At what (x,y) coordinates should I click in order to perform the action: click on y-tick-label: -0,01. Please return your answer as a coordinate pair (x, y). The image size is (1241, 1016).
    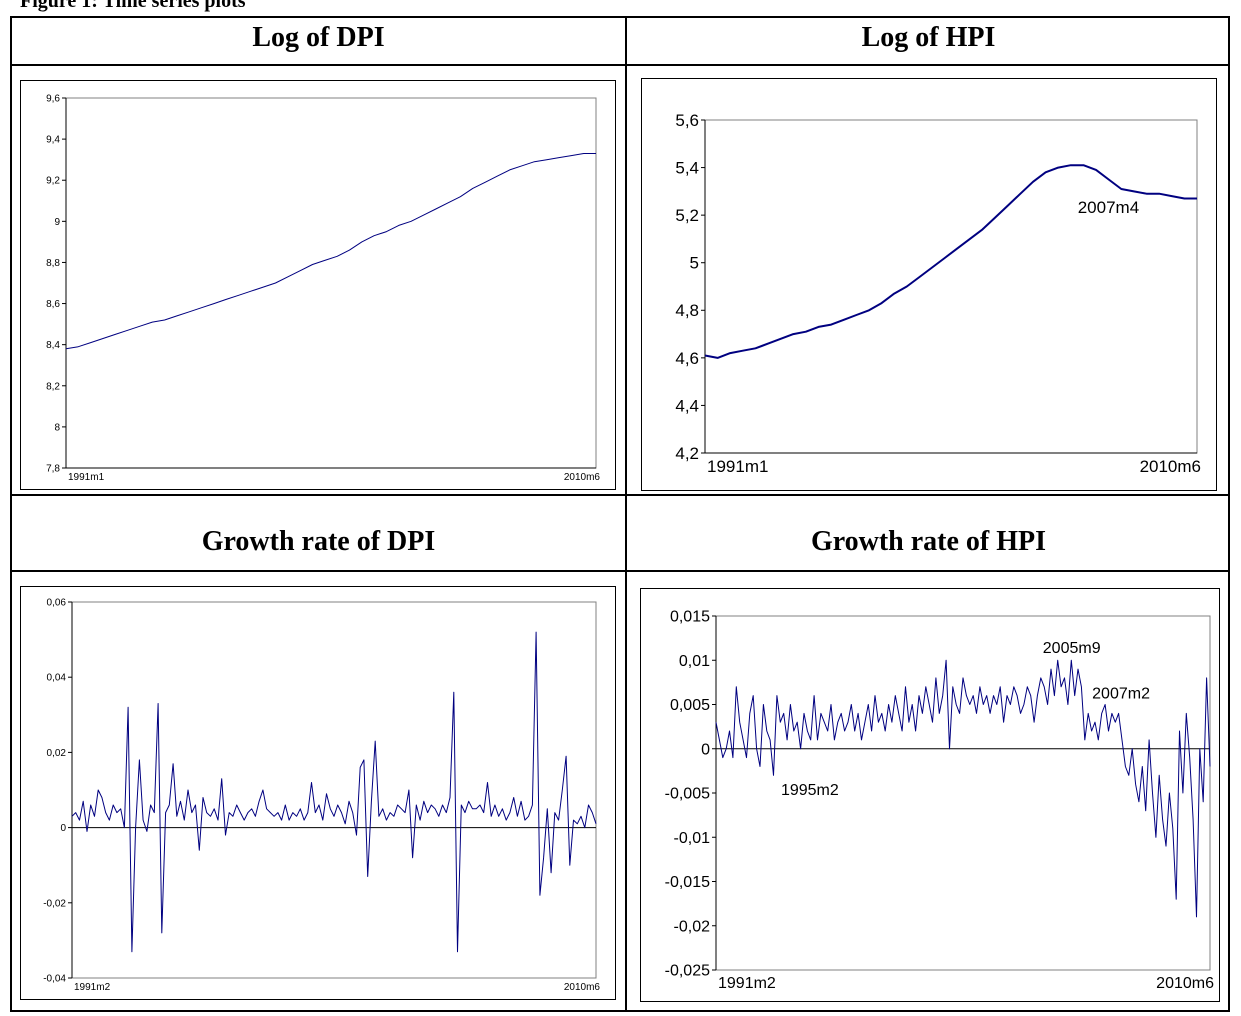
    Looking at the image, I should click on (692, 838).